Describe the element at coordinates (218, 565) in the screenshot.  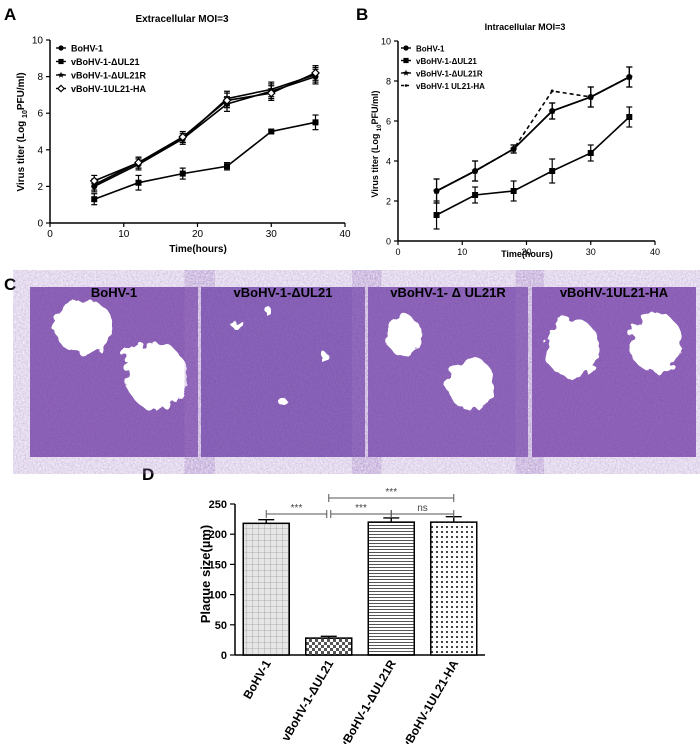
I see `y-tick-label: 150` at that location.